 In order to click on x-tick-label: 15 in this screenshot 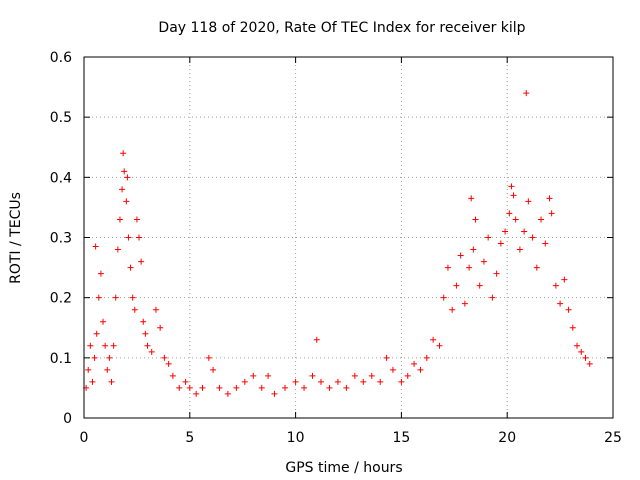, I will do `click(401, 438)`.